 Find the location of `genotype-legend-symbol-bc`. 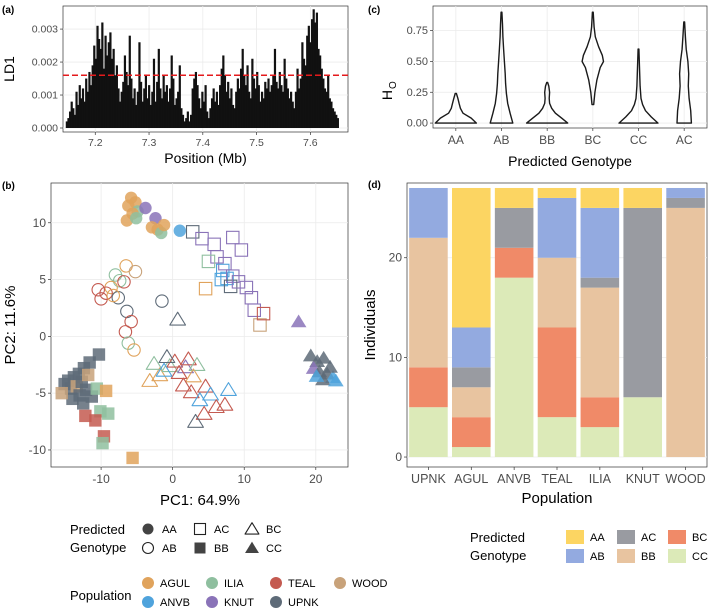

genotype-legend-symbol-bc is located at coordinates (252, 528).